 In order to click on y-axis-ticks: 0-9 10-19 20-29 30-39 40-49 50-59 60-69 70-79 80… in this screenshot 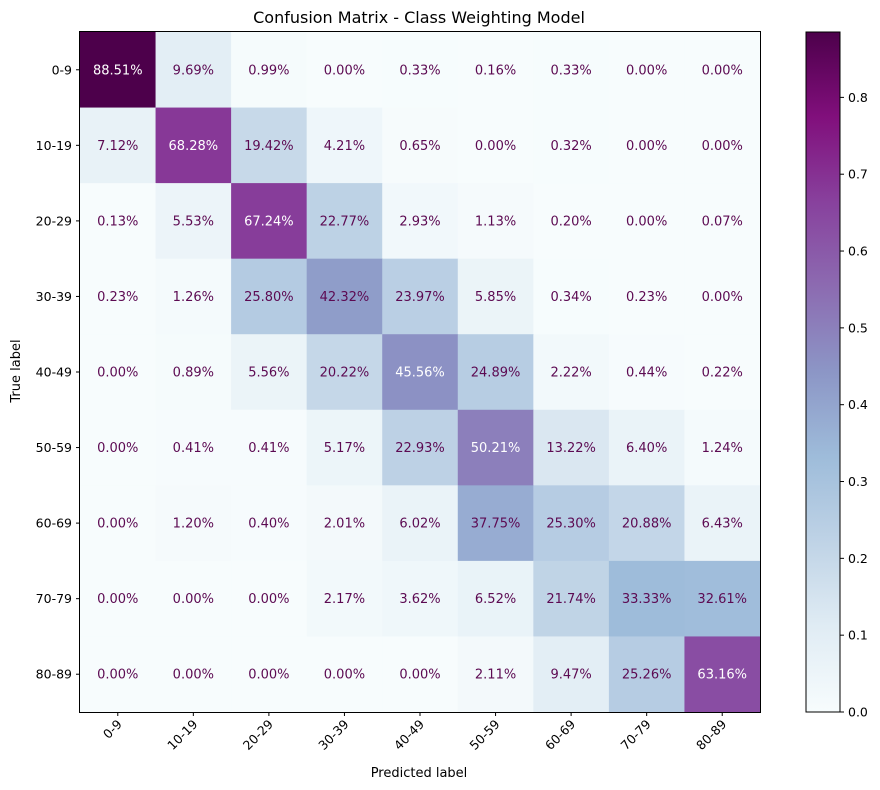, I will do `click(58, 372)`.